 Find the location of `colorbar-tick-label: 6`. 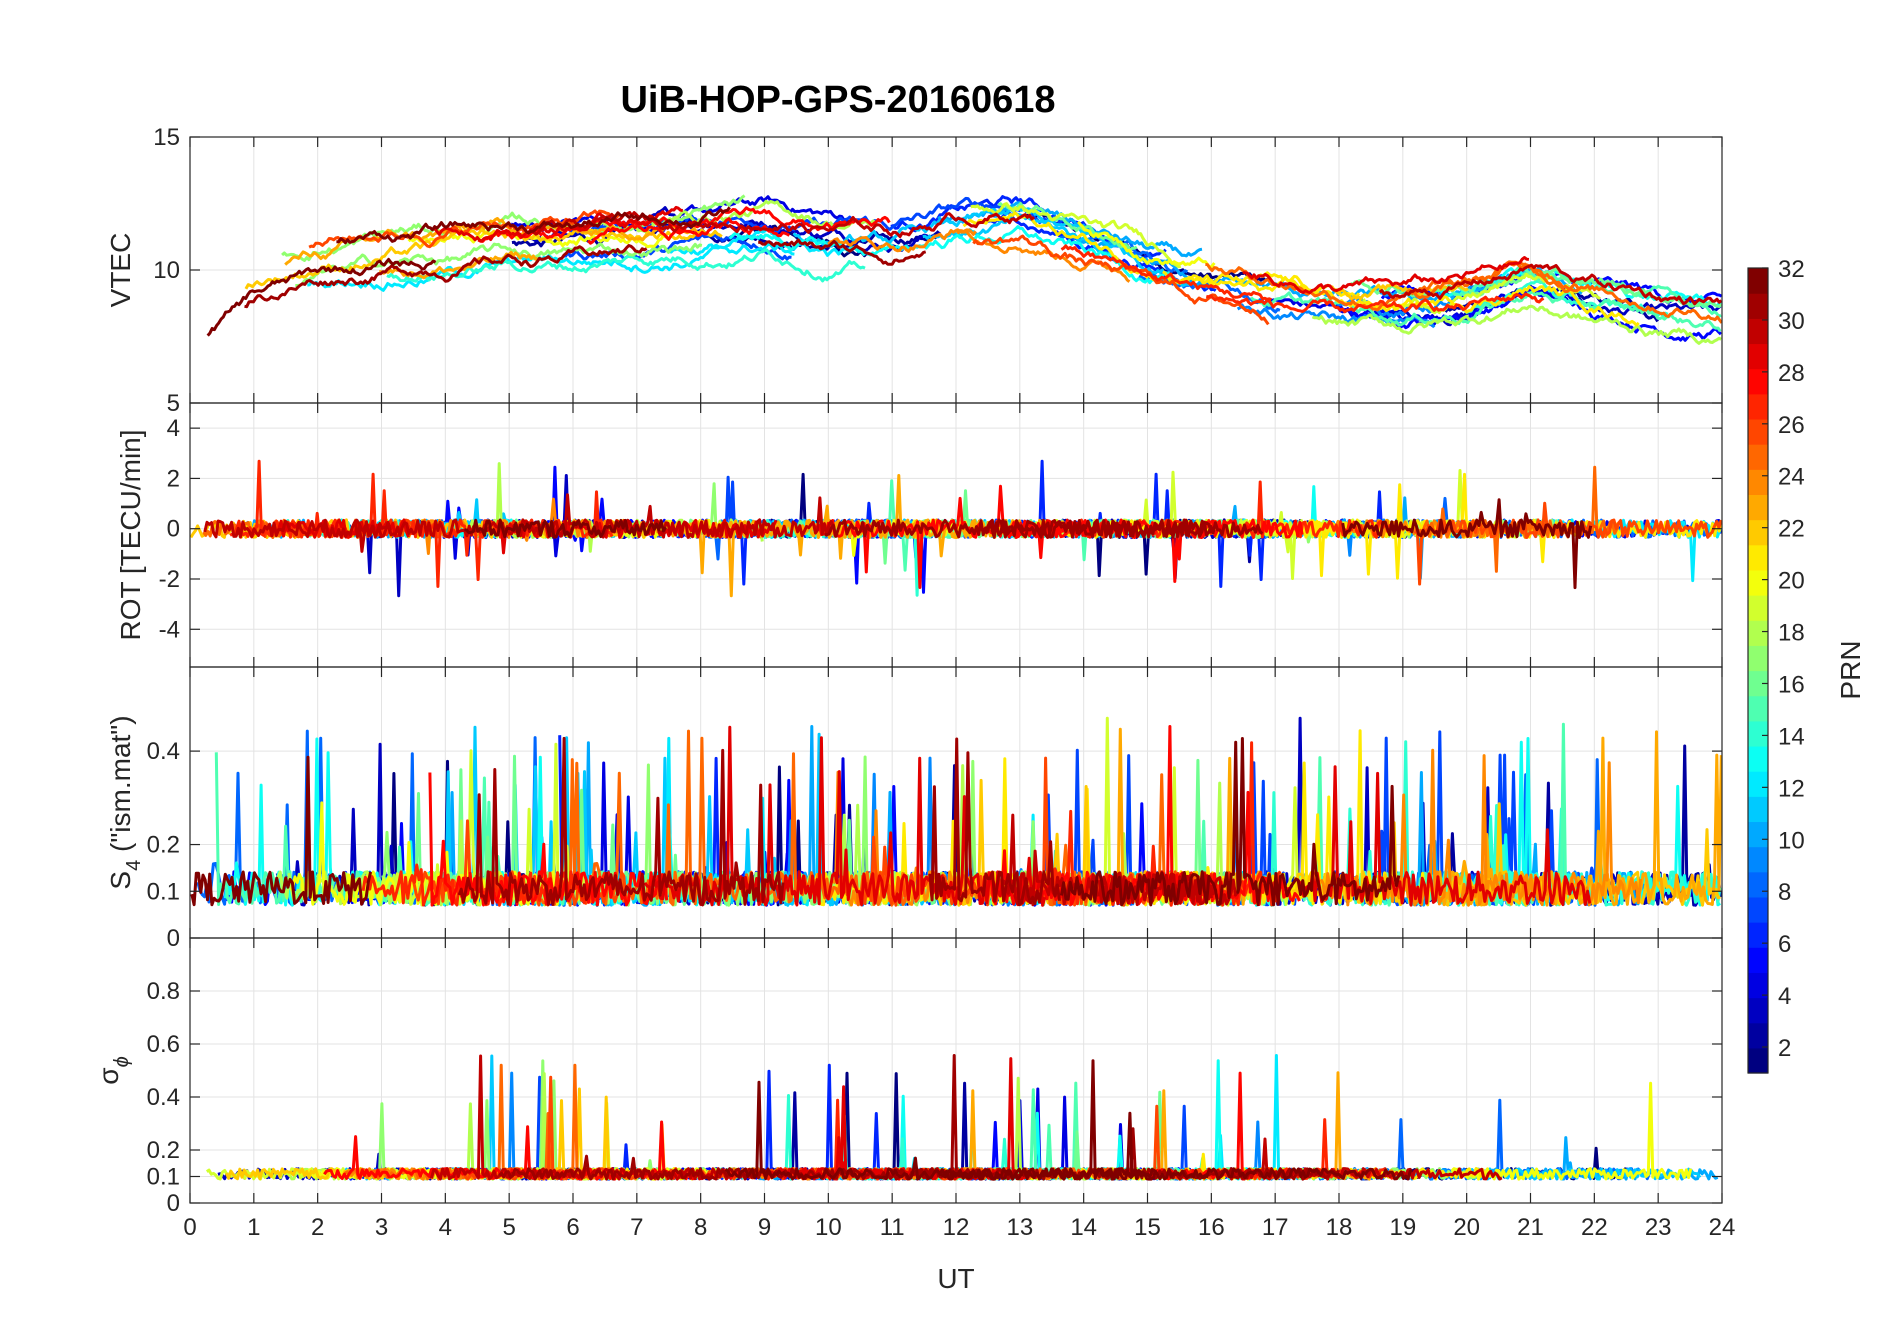

colorbar-tick-label: 6 is located at coordinates (1784, 944).